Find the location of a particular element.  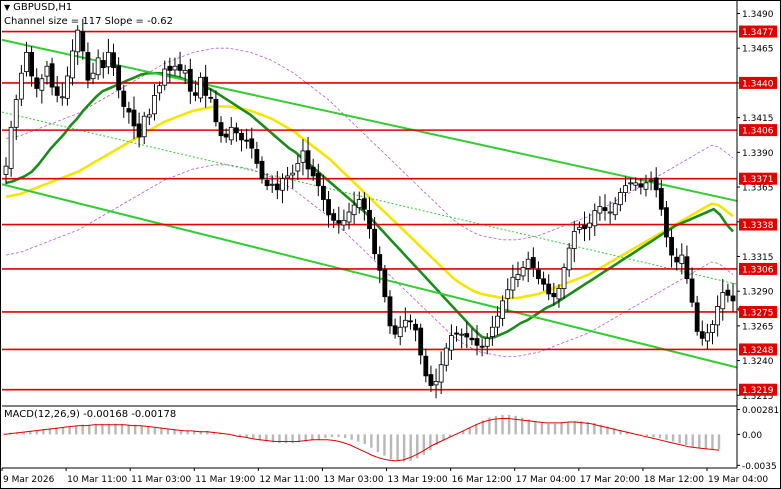

macd-tick-label: 0.00 is located at coordinates (752, 436).